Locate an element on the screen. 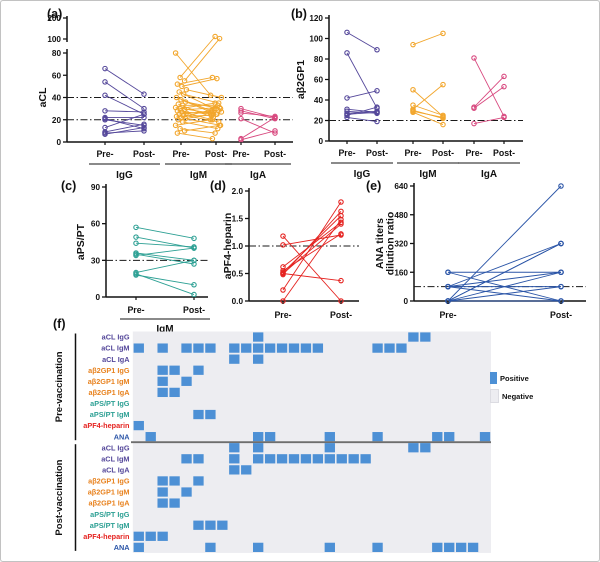  x-tick-label: Pre- is located at coordinates (180, 154).